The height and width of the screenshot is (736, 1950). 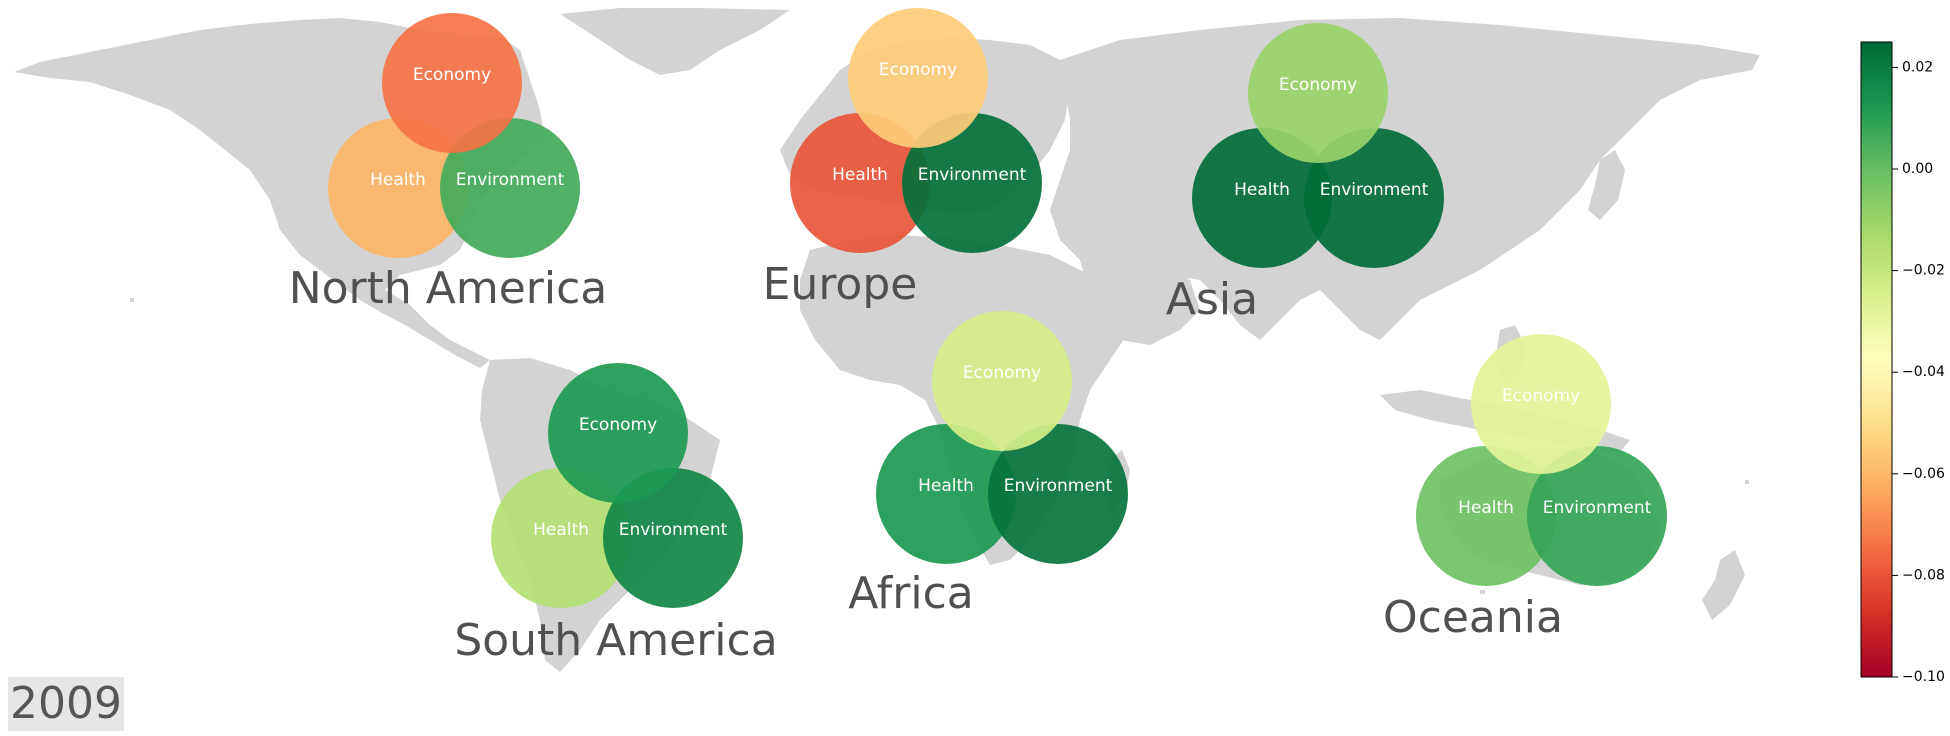 I want to click on asia-economy-circle, so click(x=1318, y=93).